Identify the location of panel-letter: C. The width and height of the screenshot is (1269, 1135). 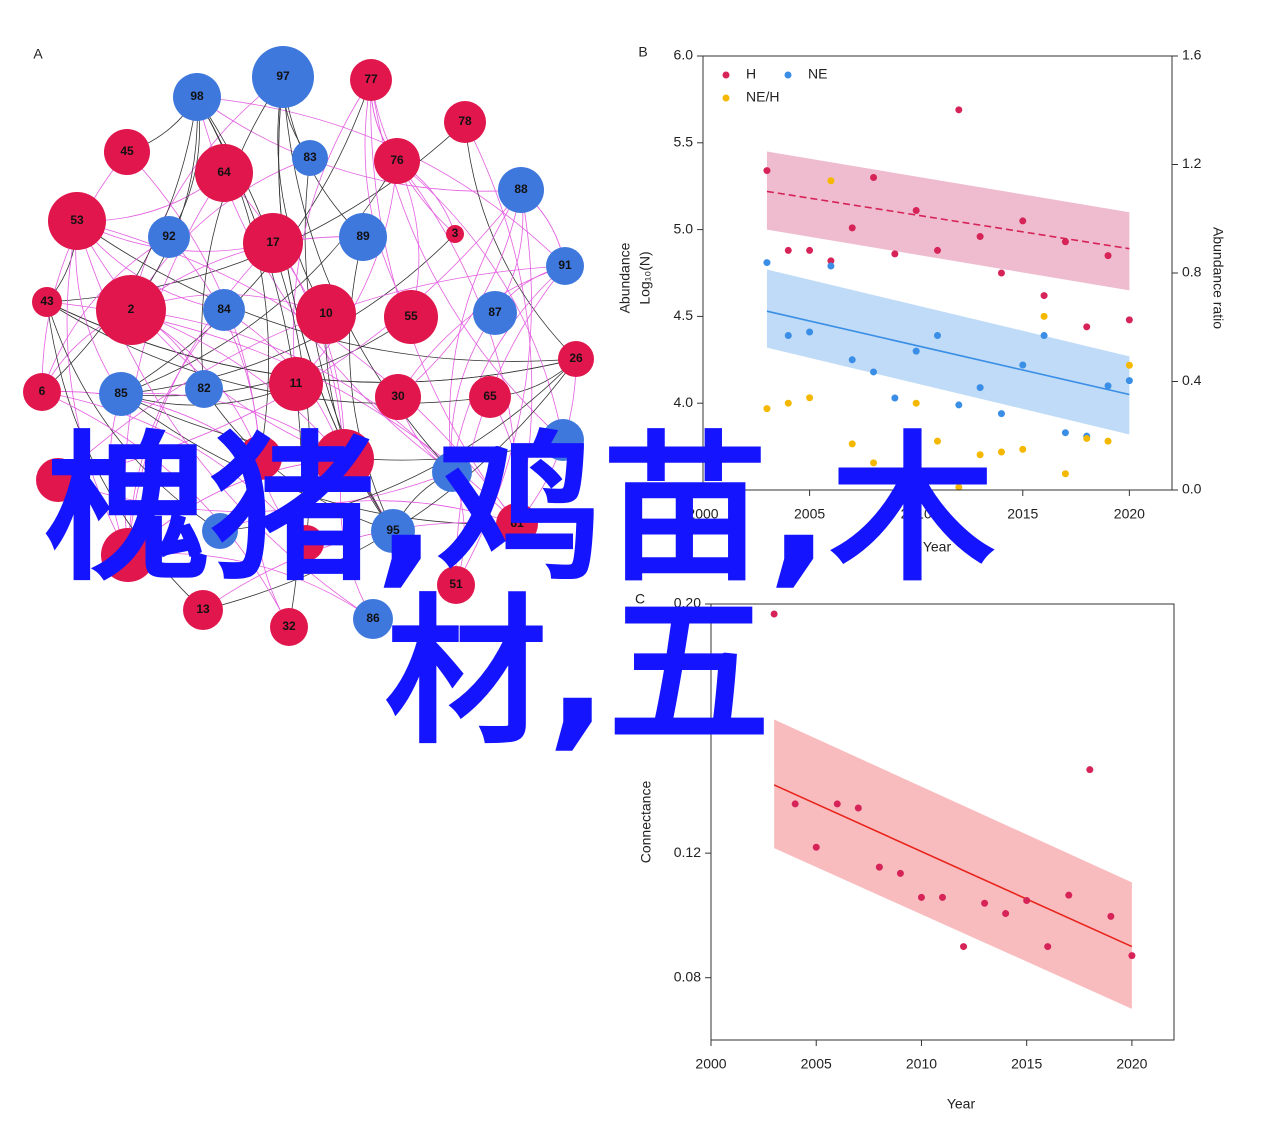
(640, 599).